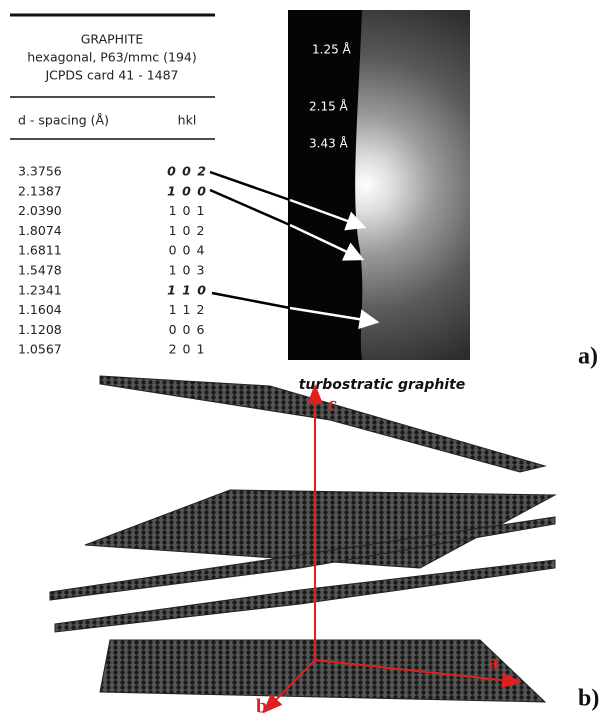 The height and width of the screenshot is (724, 608). Describe the element at coordinates (588, 699) in the screenshot. I see `panel-label: b)` at that location.